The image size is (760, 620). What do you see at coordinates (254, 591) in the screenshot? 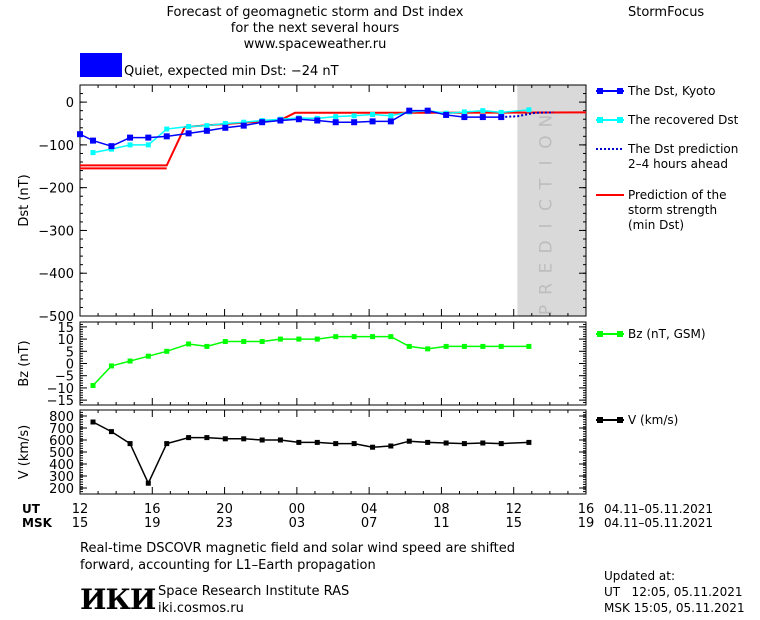
I see `institute-name: Space Research Institute RAS` at bounding box center [254, 591].